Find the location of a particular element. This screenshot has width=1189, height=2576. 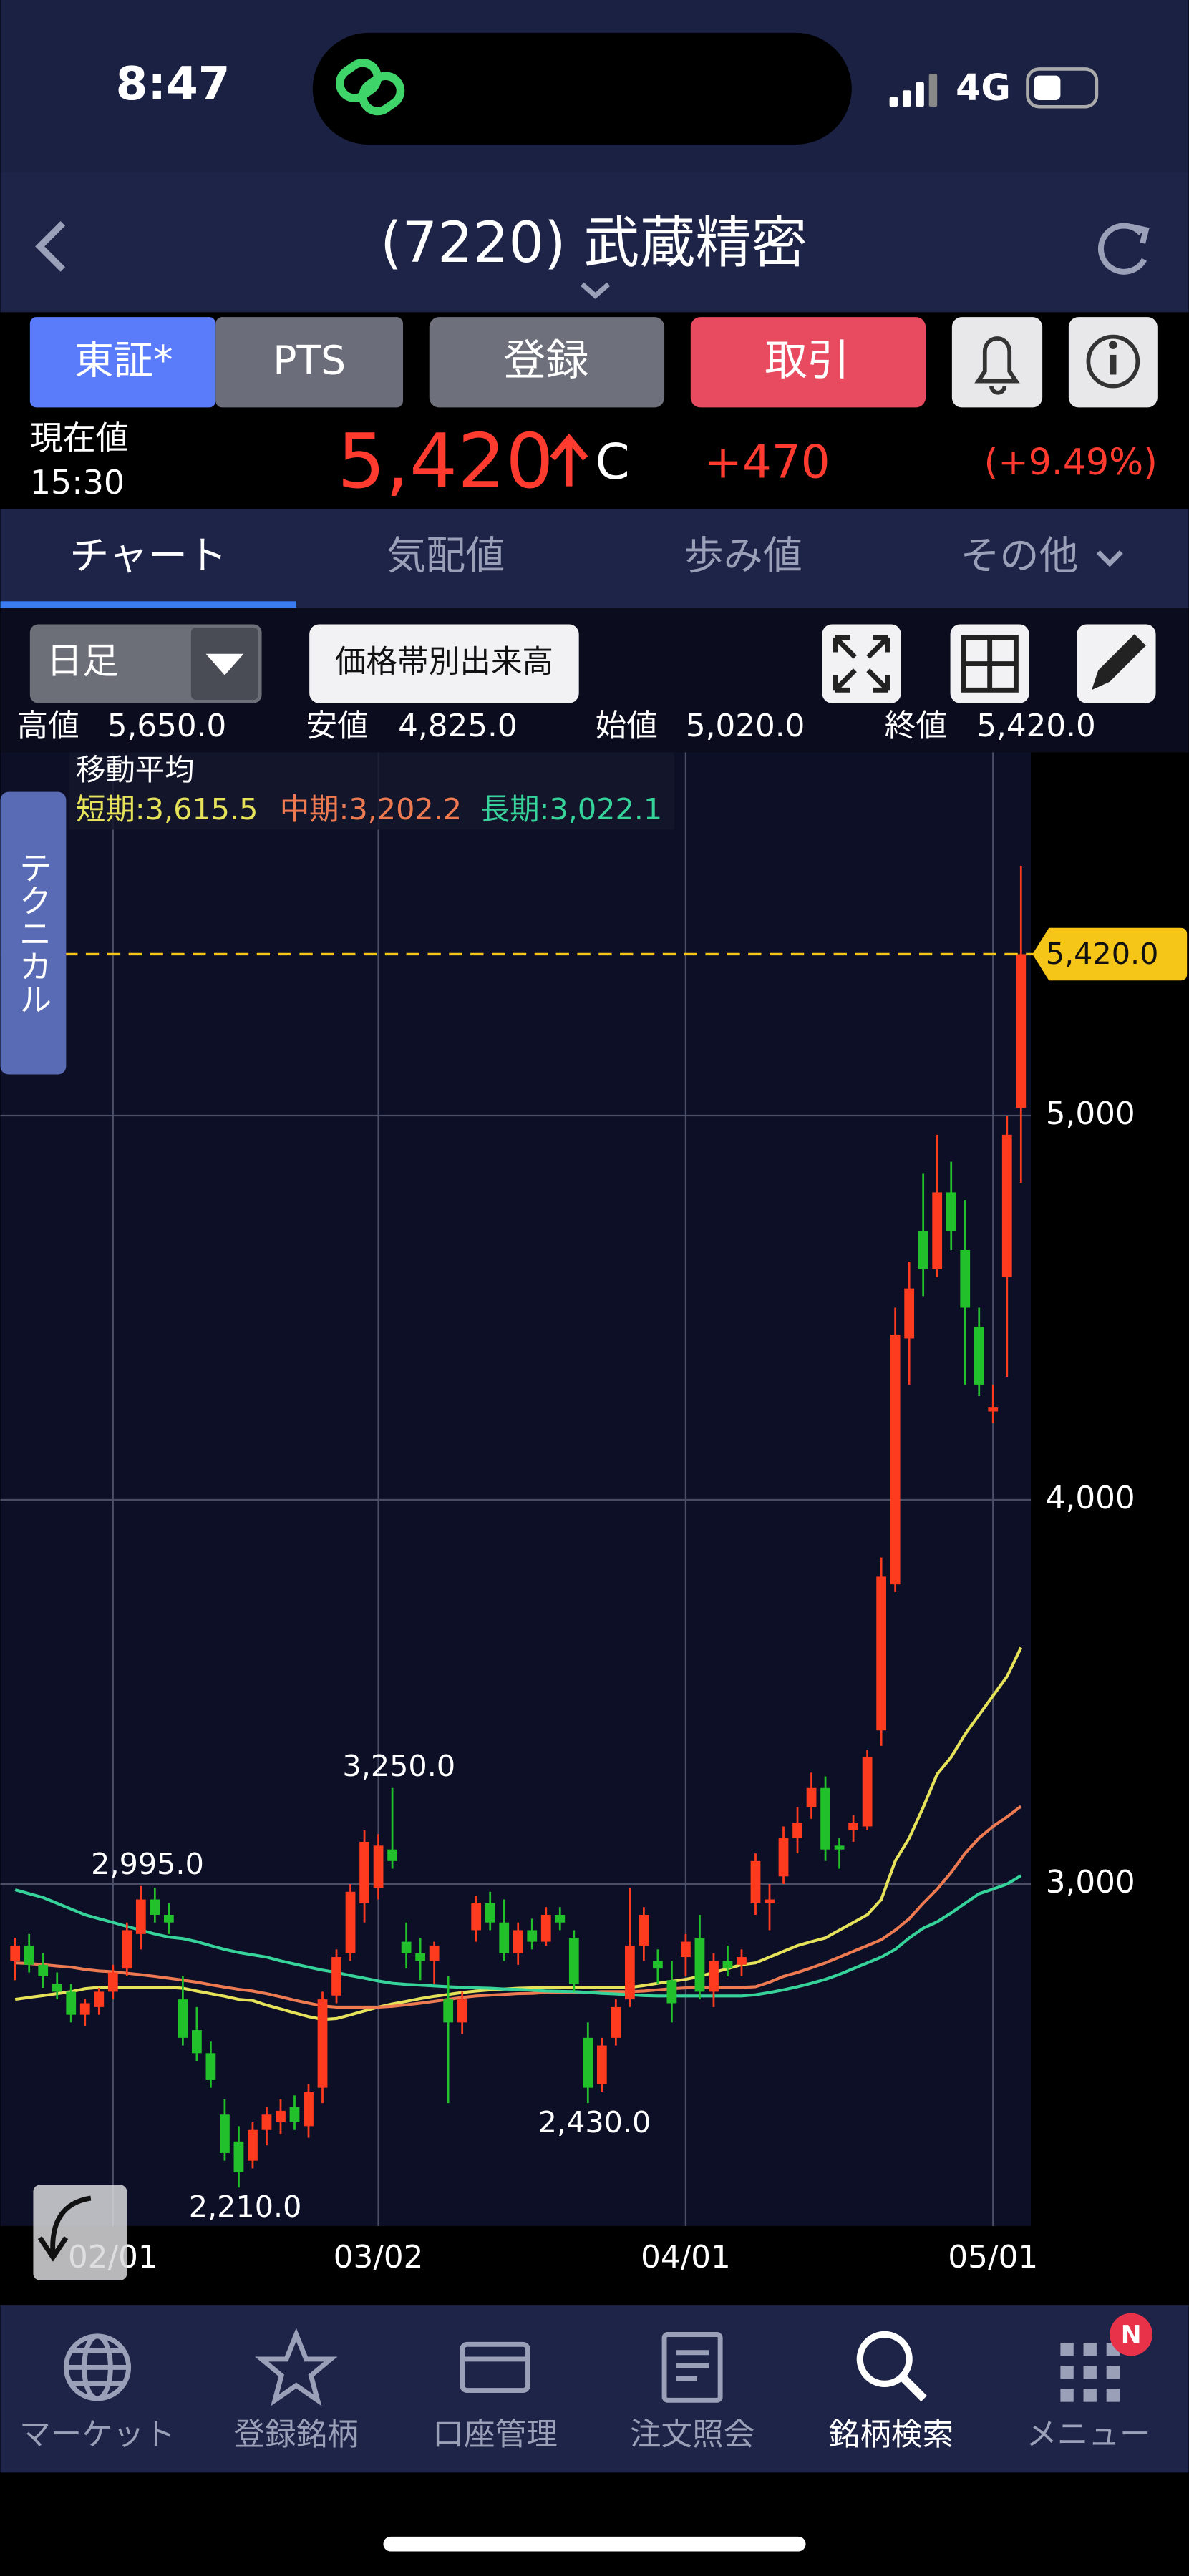

tab: 歩み値 is located at coordinates (743, 556).